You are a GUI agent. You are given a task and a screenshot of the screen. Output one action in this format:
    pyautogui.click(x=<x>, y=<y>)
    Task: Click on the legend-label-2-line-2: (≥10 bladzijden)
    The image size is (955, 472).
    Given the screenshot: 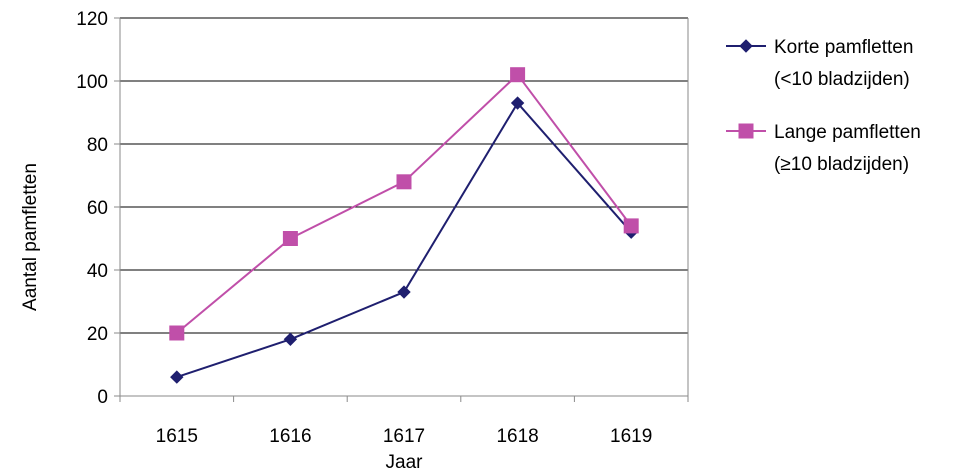 What is the action you would take?
    pyautogui.click(x=841, y=164)
    